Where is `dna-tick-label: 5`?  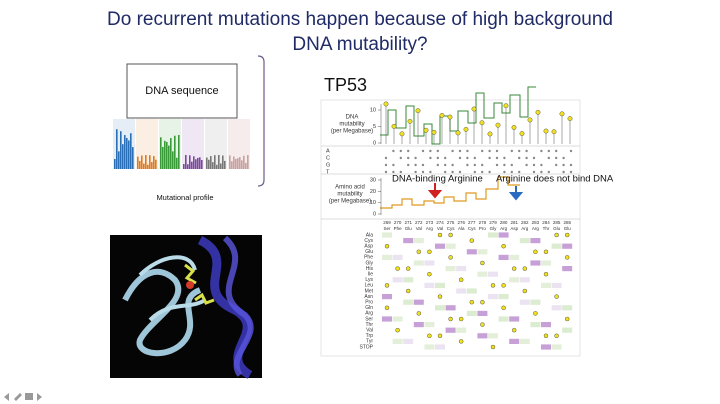 dna-tick-label: 5 is located at coordinates (374, 127).